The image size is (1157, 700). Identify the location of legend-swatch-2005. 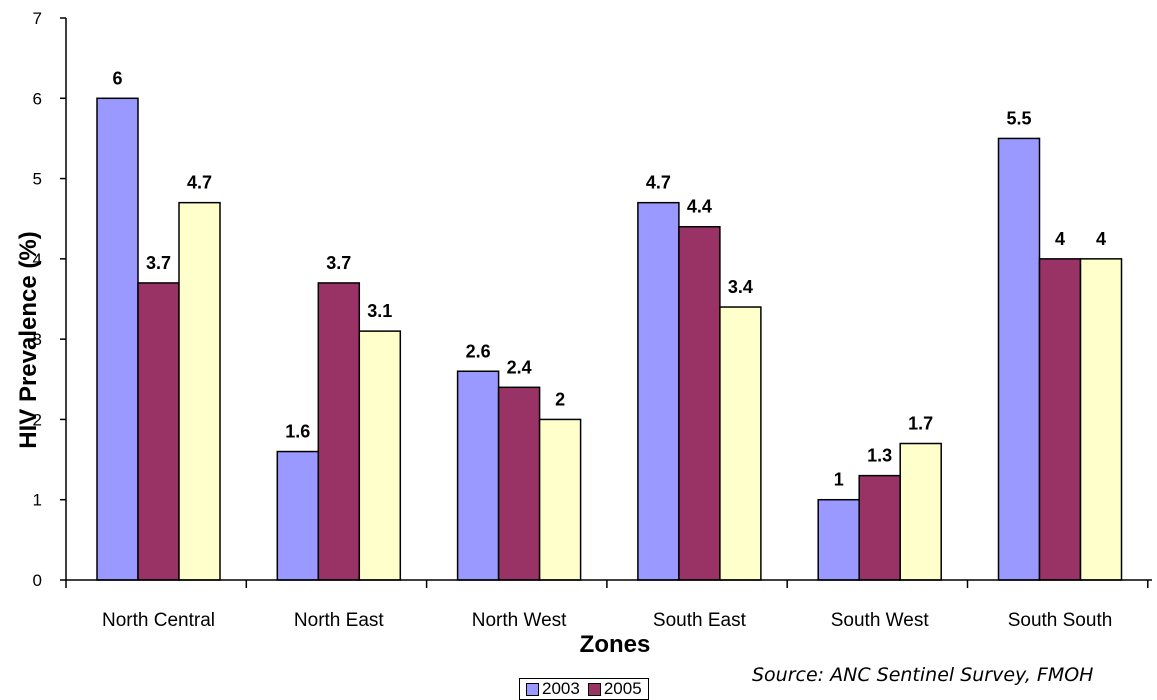
(594, 689).